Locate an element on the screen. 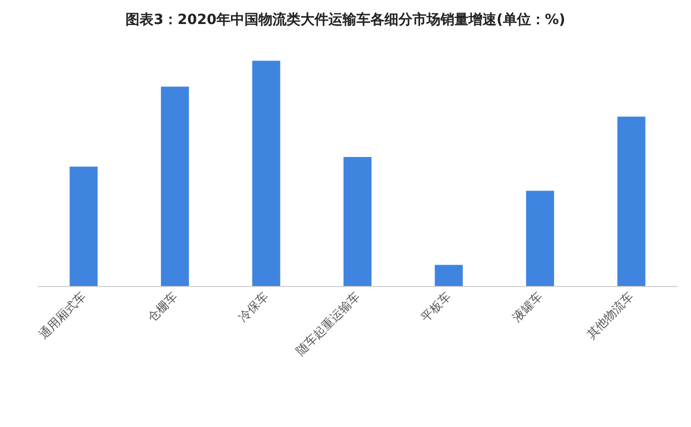 The image size is (691, 427). x-tick-label: 冷保车 is located at coordinates (254, 306).